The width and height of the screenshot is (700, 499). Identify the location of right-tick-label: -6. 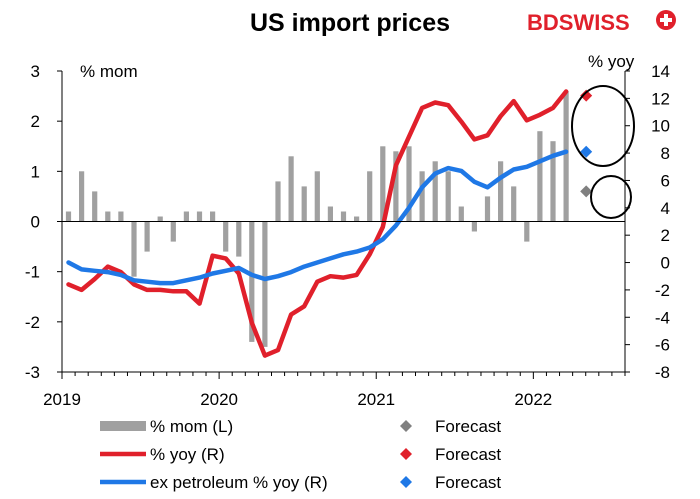
(662, 345).